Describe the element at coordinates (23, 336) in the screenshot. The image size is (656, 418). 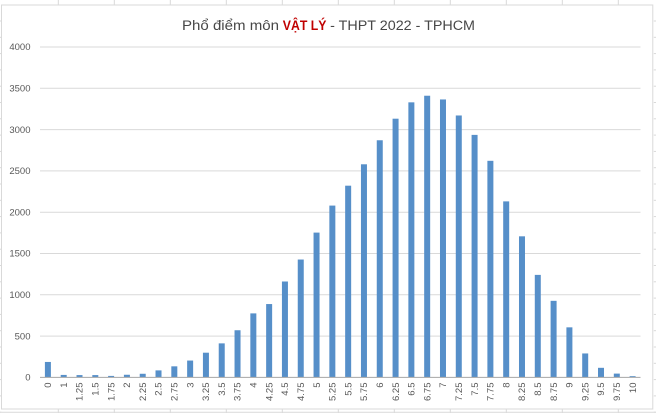
I see `svg-text: 500` at that location.